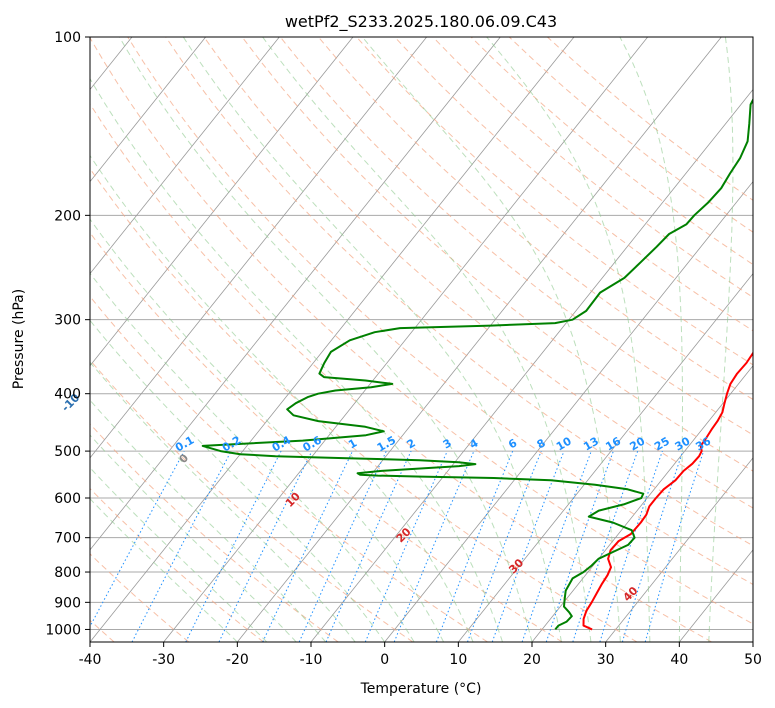 This screenshot has height=708, width=775. Describe the element at coordinates (63, 630) in the screenshot. I see `y-tick-label: 1000` at that location.